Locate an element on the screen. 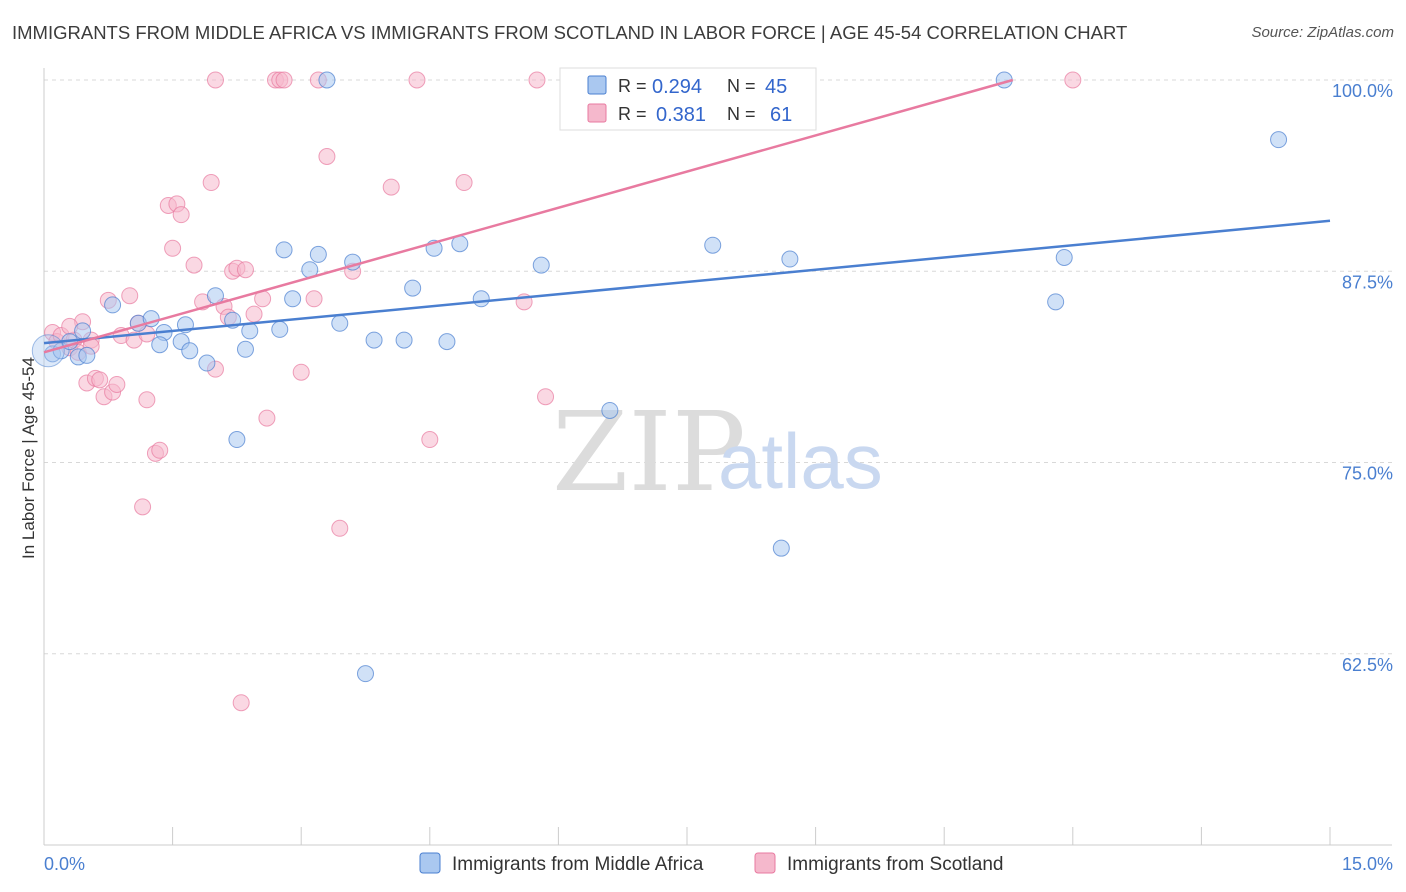  legend-r-value-pink: 0.381 is located at coordinates (681, 115).